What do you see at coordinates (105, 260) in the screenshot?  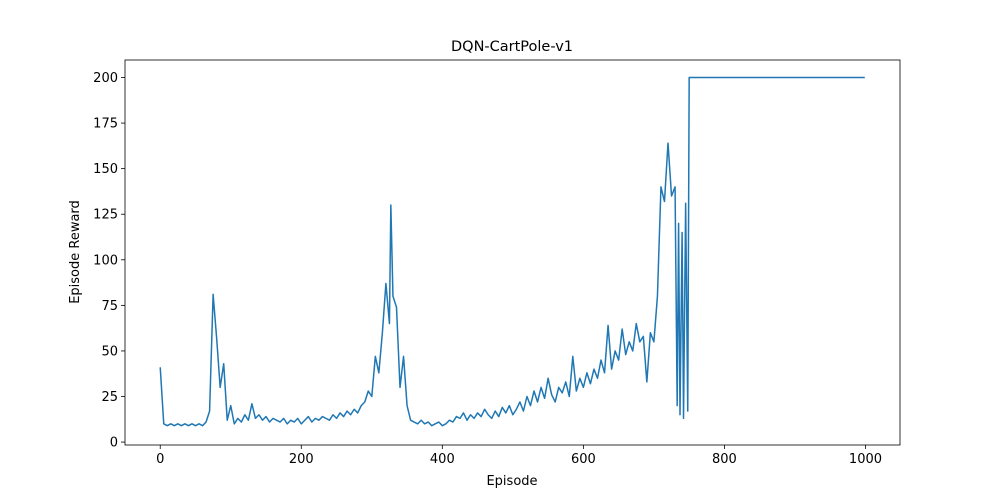 I see `y-tick-label: 100` at bounding box center [105, 260].